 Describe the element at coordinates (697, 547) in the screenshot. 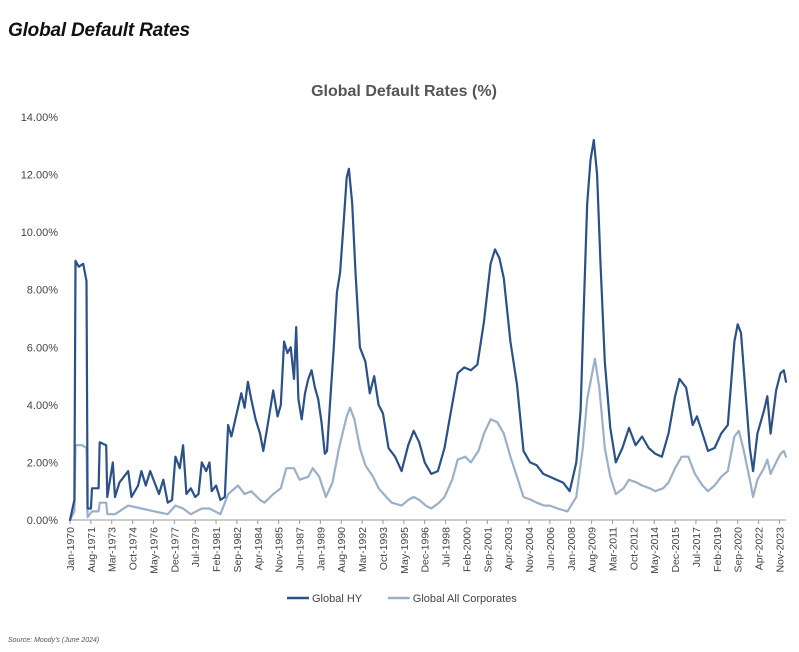

I see `x-tick-label: Jul-2017` at that location.